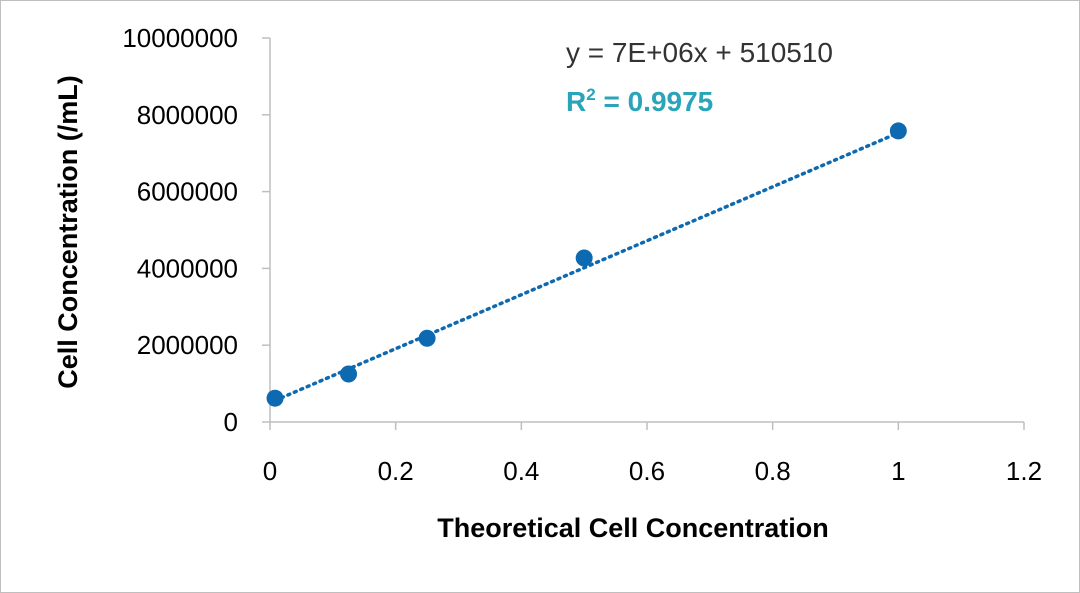 The height and width of the screenshot is (593, 1080). What do you see at coordinates (655, 101) in the screenshot?
I see `r-squared-value: = 0.9975` at bounding box center [655, 101].